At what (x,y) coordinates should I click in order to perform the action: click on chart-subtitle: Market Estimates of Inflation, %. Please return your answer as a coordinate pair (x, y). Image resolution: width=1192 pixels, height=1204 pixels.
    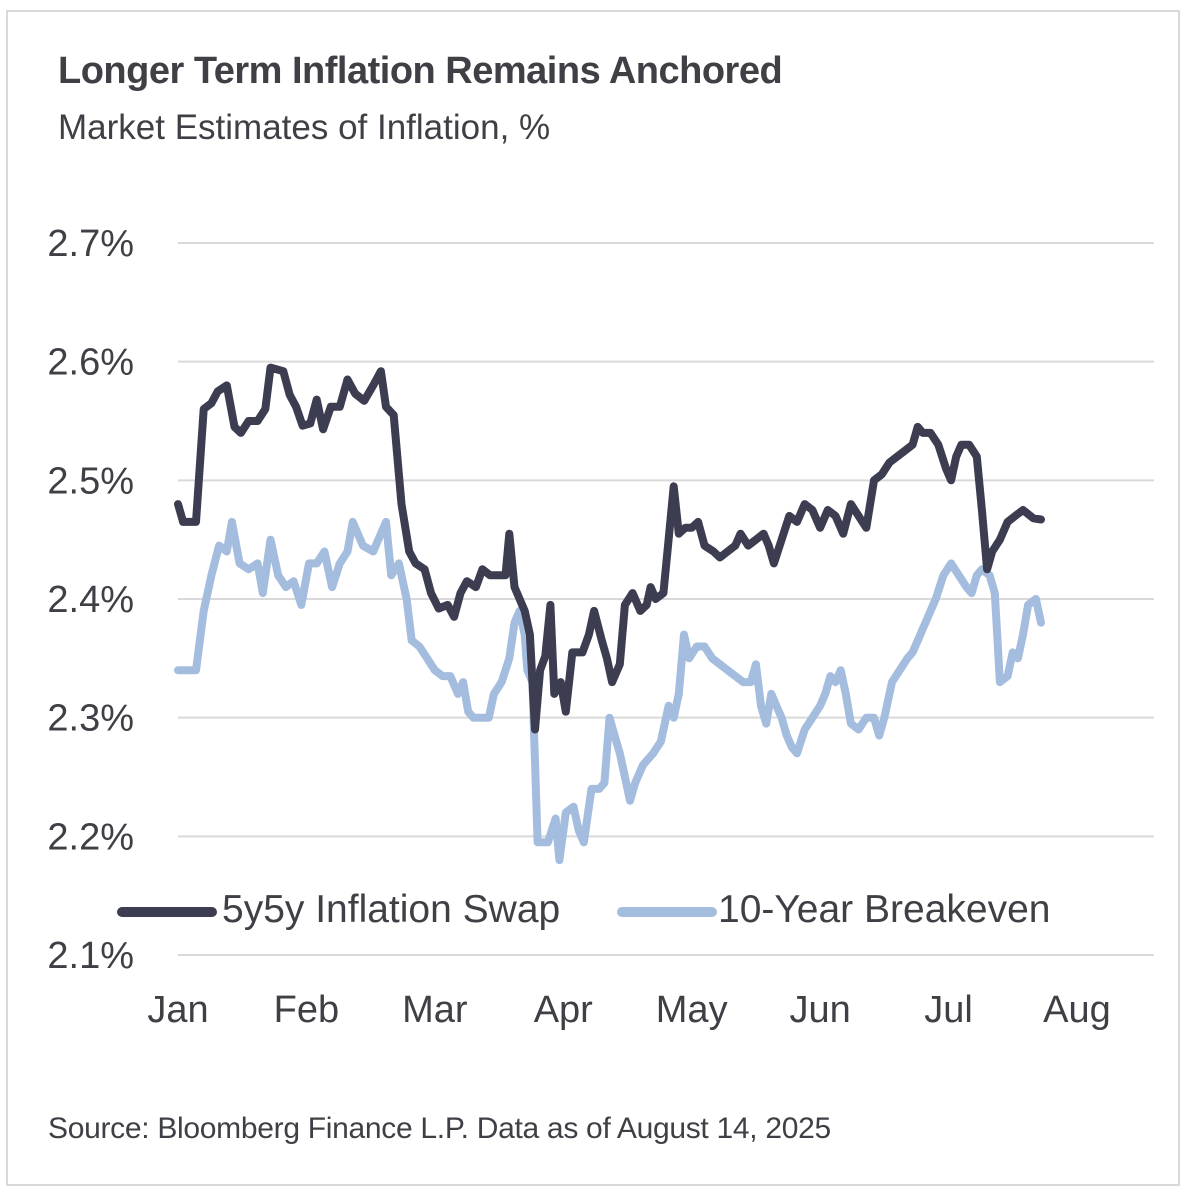
    Looking at the image, I should click on (304, 127).